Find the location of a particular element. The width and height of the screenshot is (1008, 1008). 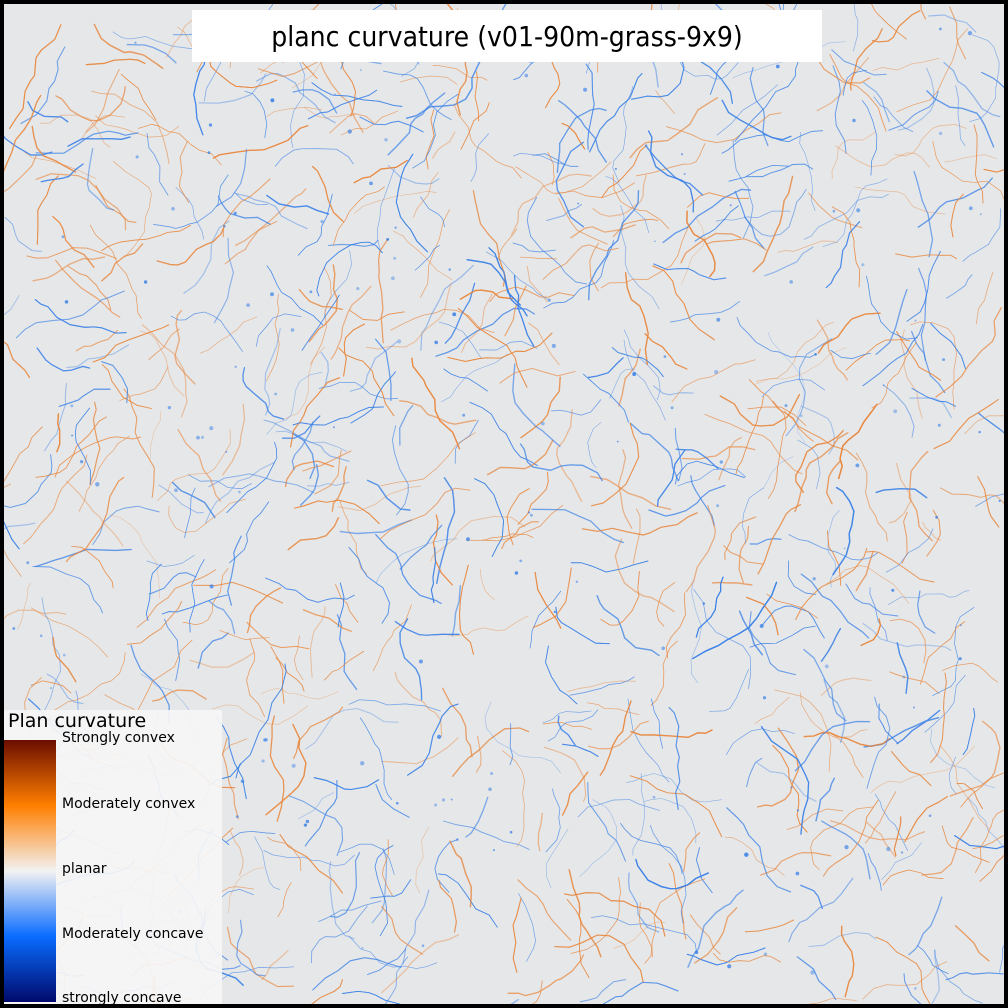

legend-color-ramp is located at coordinates (30, 871).